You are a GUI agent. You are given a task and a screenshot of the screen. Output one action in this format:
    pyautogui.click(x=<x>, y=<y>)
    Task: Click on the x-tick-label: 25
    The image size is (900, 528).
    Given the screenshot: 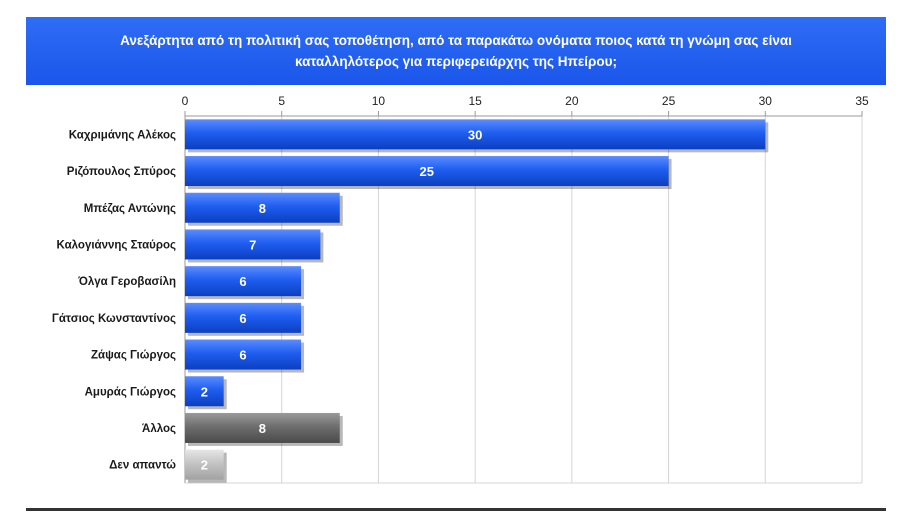 What is the action you would take?
    pyautogui.click(x=669, y=101)
    